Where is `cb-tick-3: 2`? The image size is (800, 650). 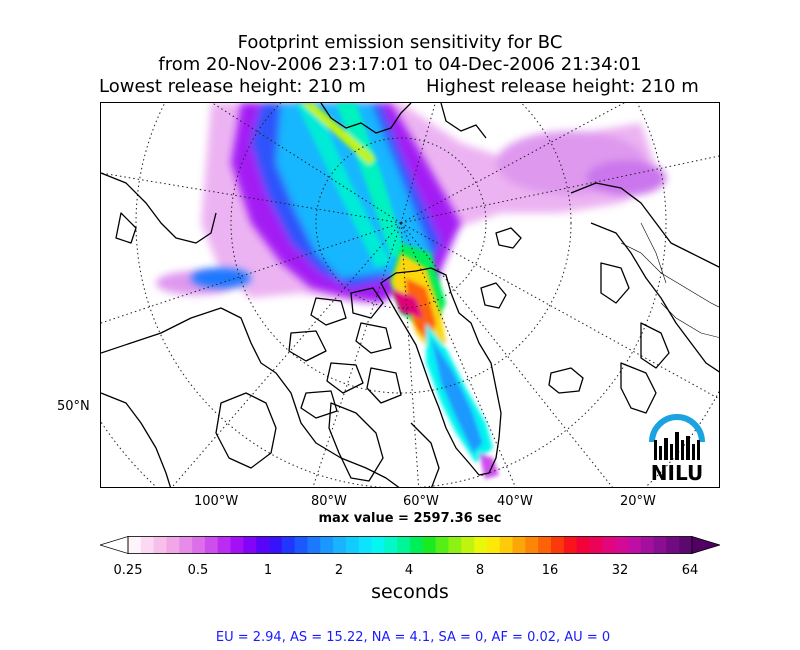
cb-tick-3: 2 is located at coordinates (339, 570).